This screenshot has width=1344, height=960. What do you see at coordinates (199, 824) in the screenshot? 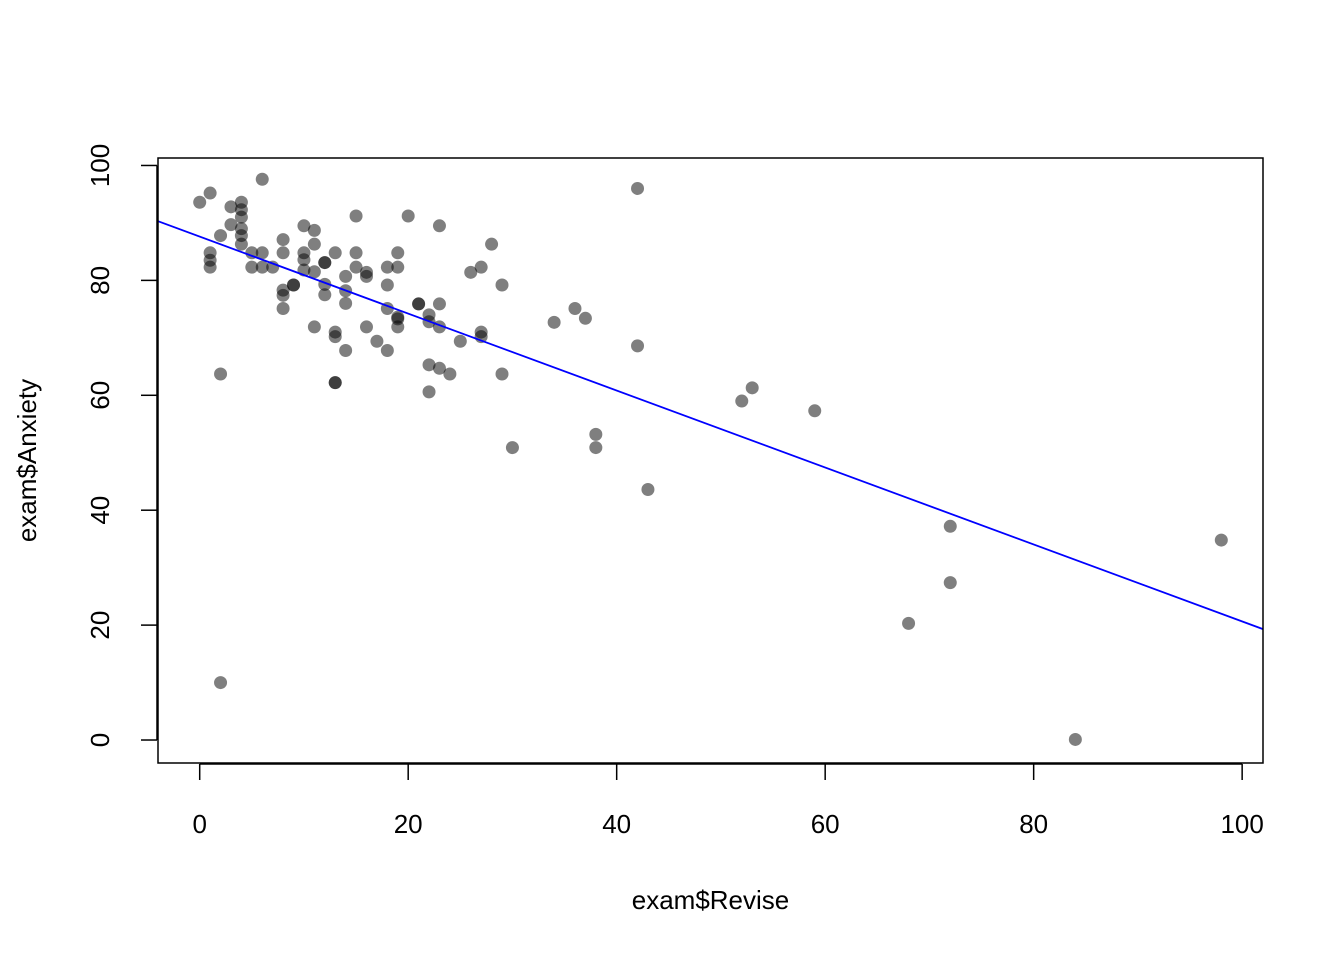
I see `x-tick-label: 0` at bounding box center [199, 824].